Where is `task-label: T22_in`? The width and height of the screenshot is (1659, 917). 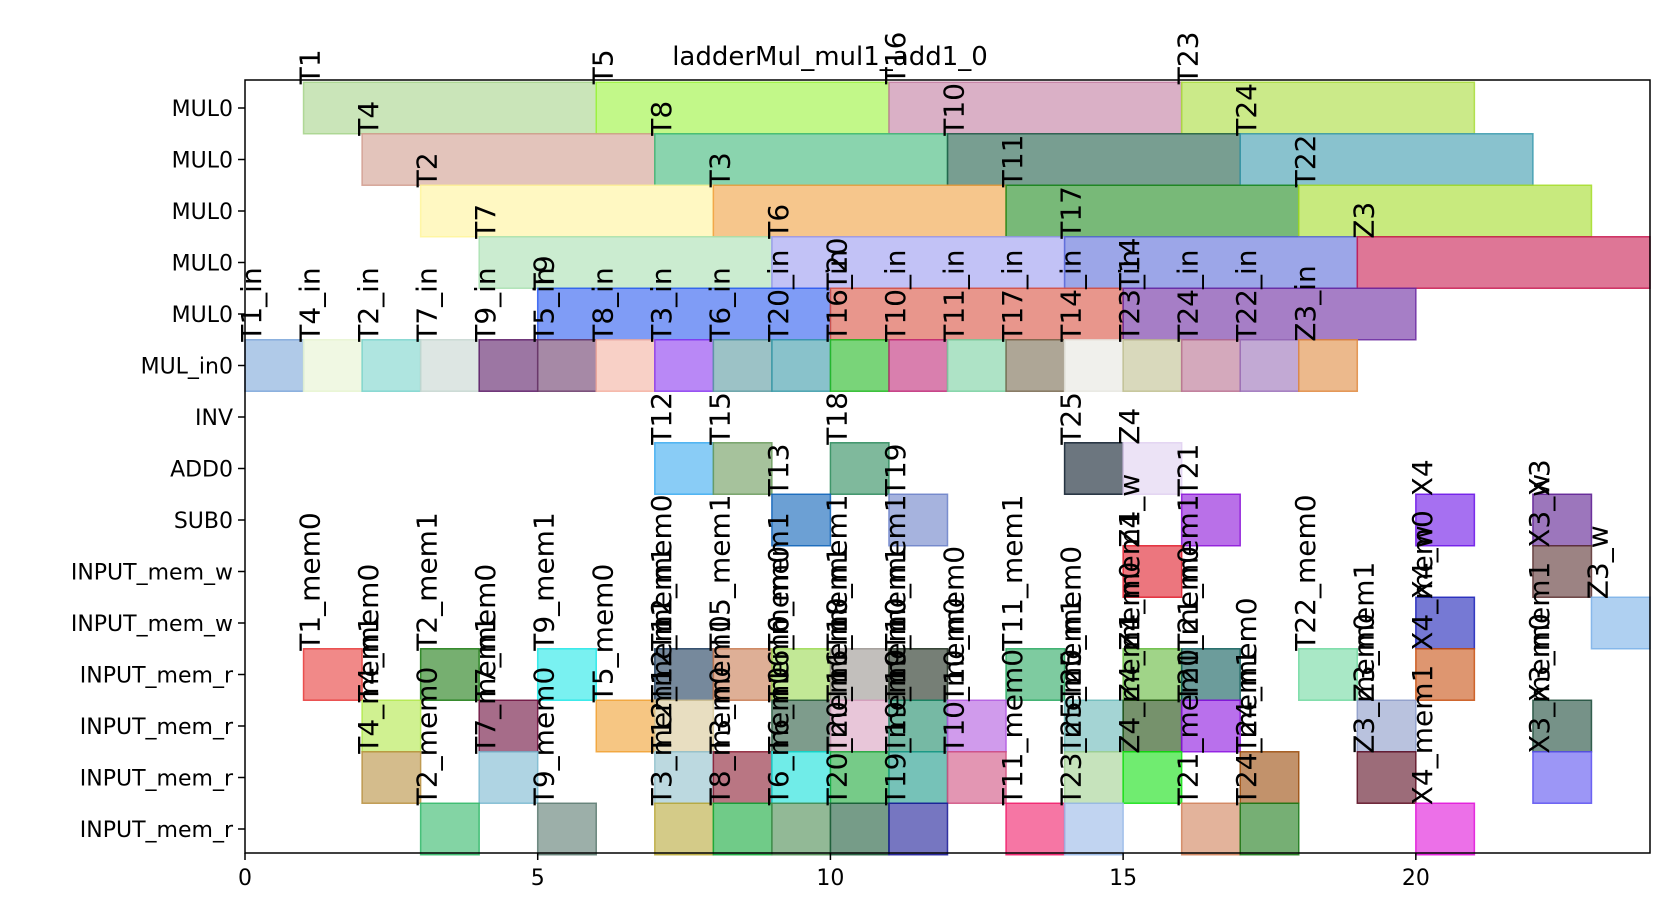
task-label: T22_in is located at coordinates (1246, 295).